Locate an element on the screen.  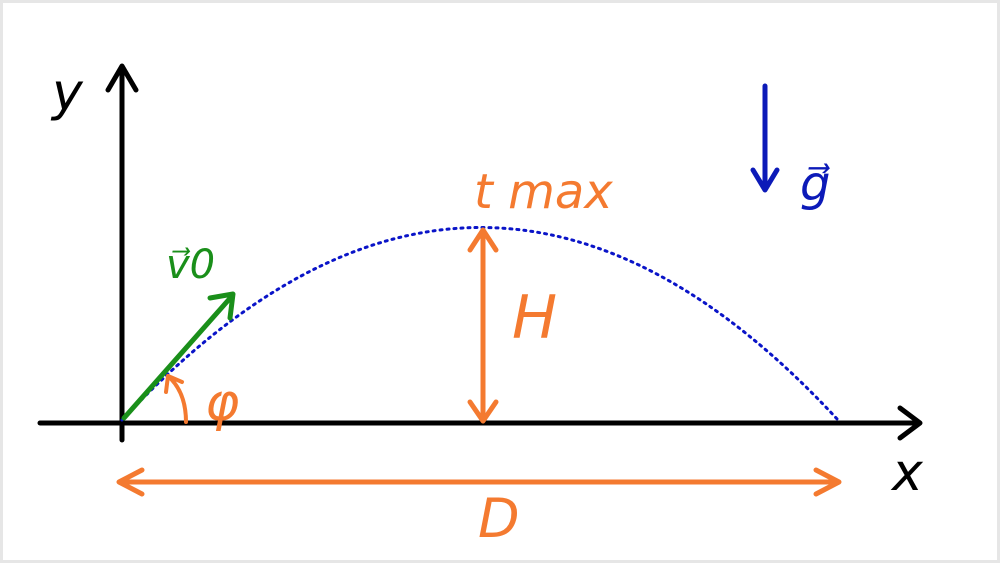
distance-arrowhead-left is located at coordinates (130, 482).